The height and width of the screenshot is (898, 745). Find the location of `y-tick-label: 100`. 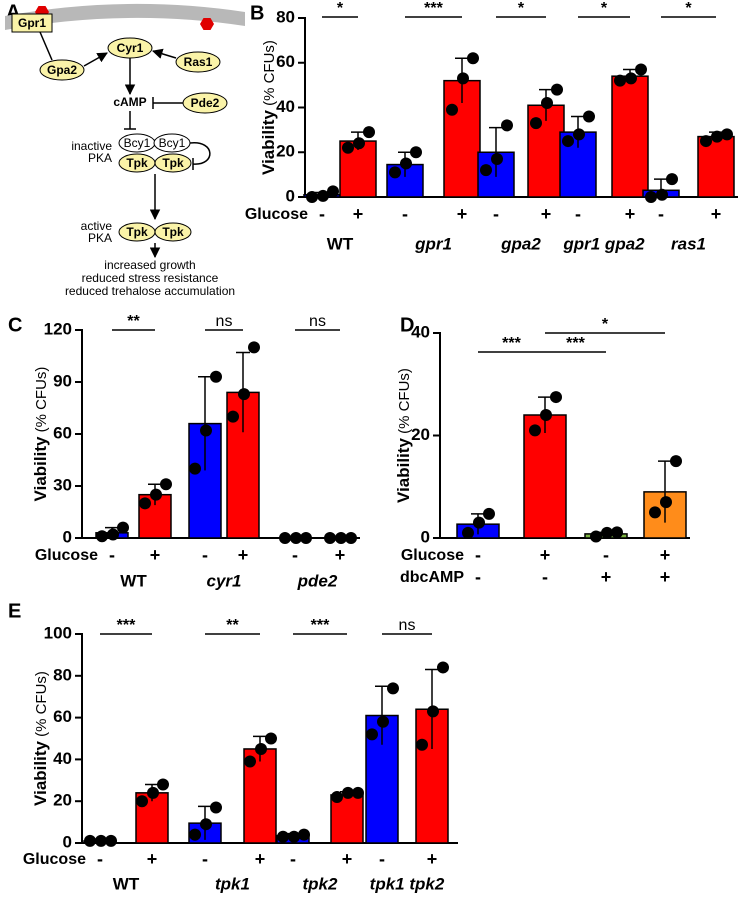

y-tick-label: 100 is located at coordinates (58, 632).